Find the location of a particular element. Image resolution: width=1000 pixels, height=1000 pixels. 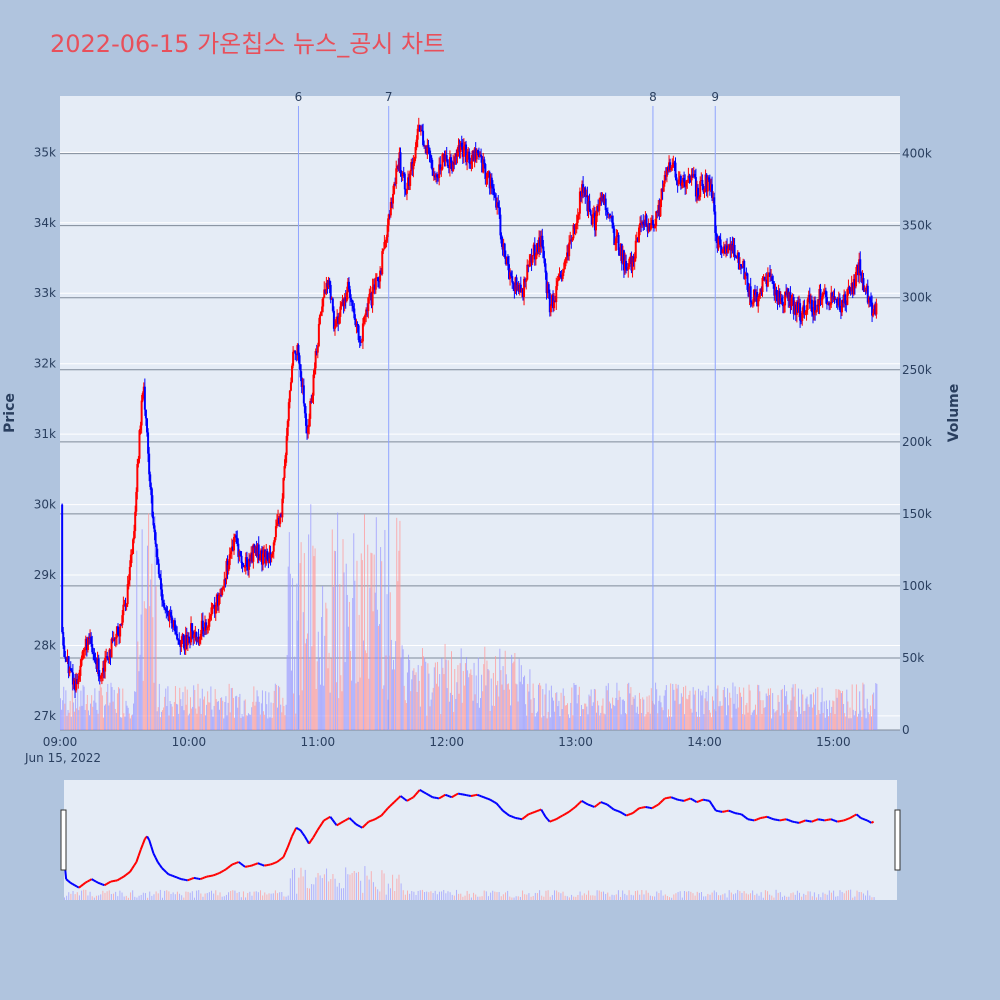

range-handle-right is located at coordinates (897, 840).